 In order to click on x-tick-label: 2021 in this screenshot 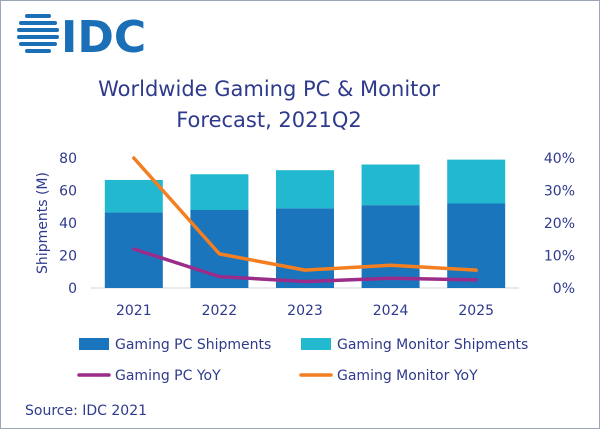, I will do `click(134, 311)`.